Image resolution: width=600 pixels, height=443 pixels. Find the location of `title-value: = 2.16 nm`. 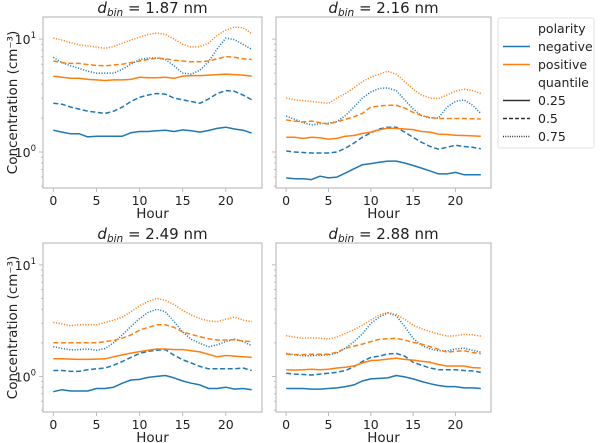

title-value: = 2.16 nm is located at coordinates (396, 8).